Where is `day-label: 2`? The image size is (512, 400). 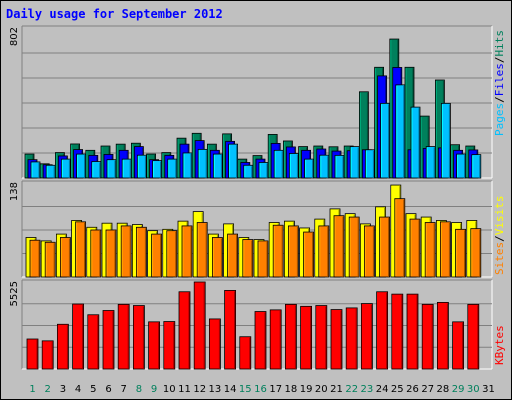
day-label: 2 is located at coordinates (48, 389).